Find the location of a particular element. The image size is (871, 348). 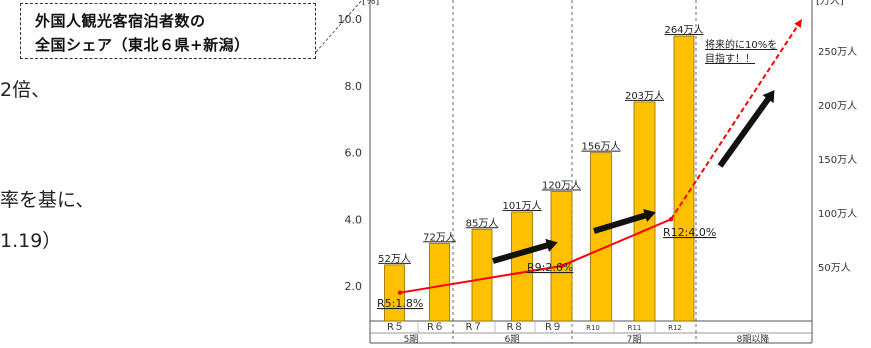

trend-arrow-7-head is located at coordinates (649, 215).